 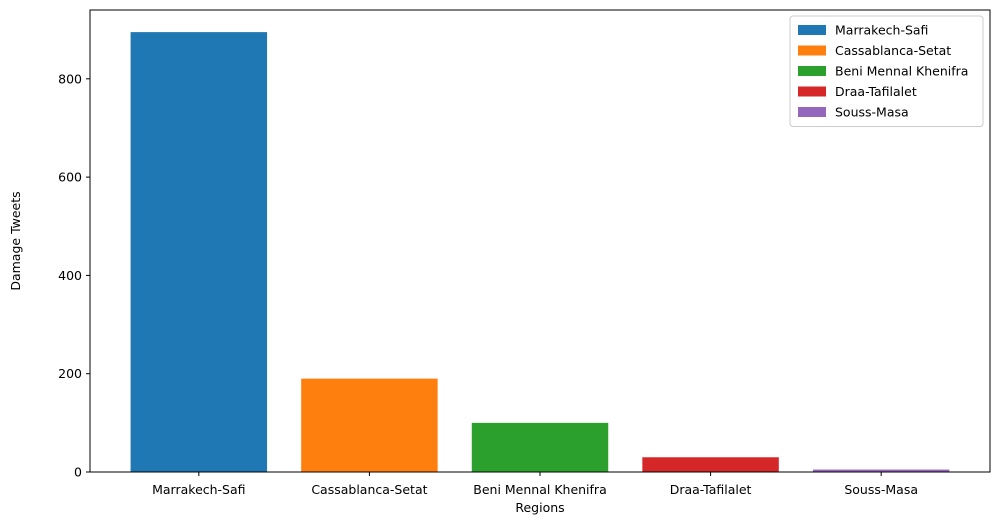 What do you see at coordinates (539, 507) in the screenshot?
I see `x-axis-label: Regions` at bounding box center [539, 507].